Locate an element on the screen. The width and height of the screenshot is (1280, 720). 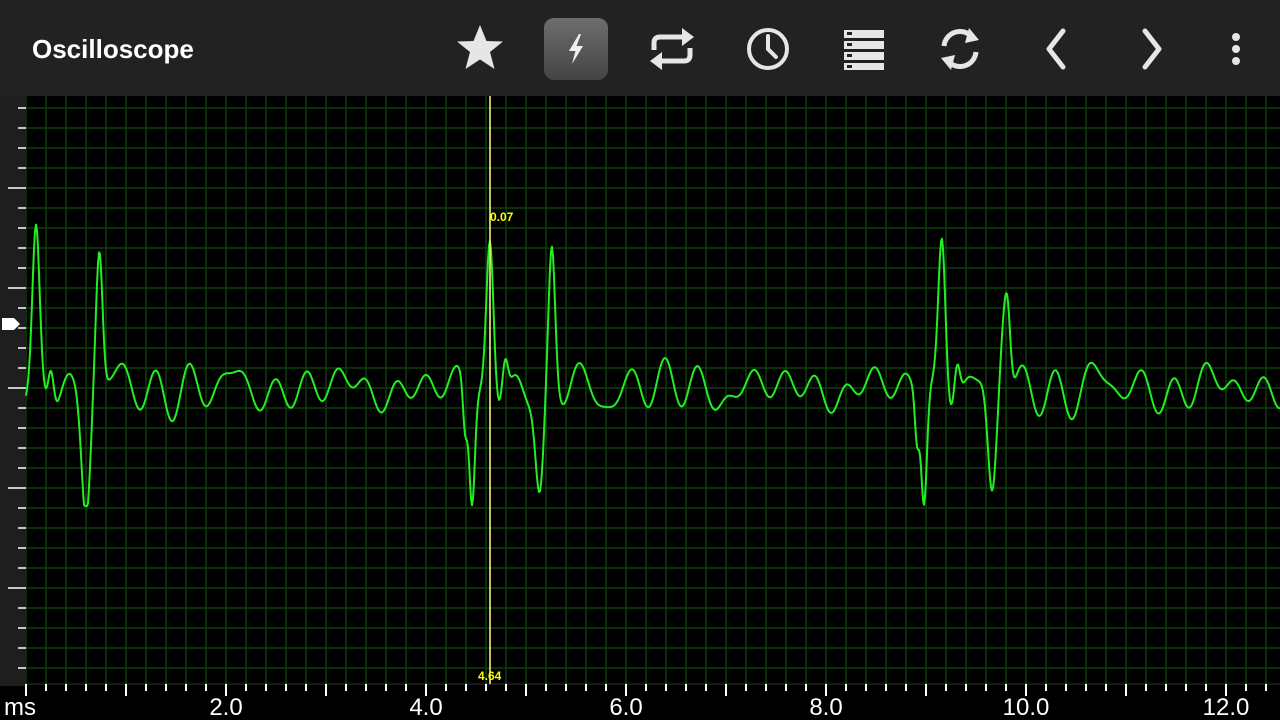
repeat-icon is located at coordinates (672, 49).